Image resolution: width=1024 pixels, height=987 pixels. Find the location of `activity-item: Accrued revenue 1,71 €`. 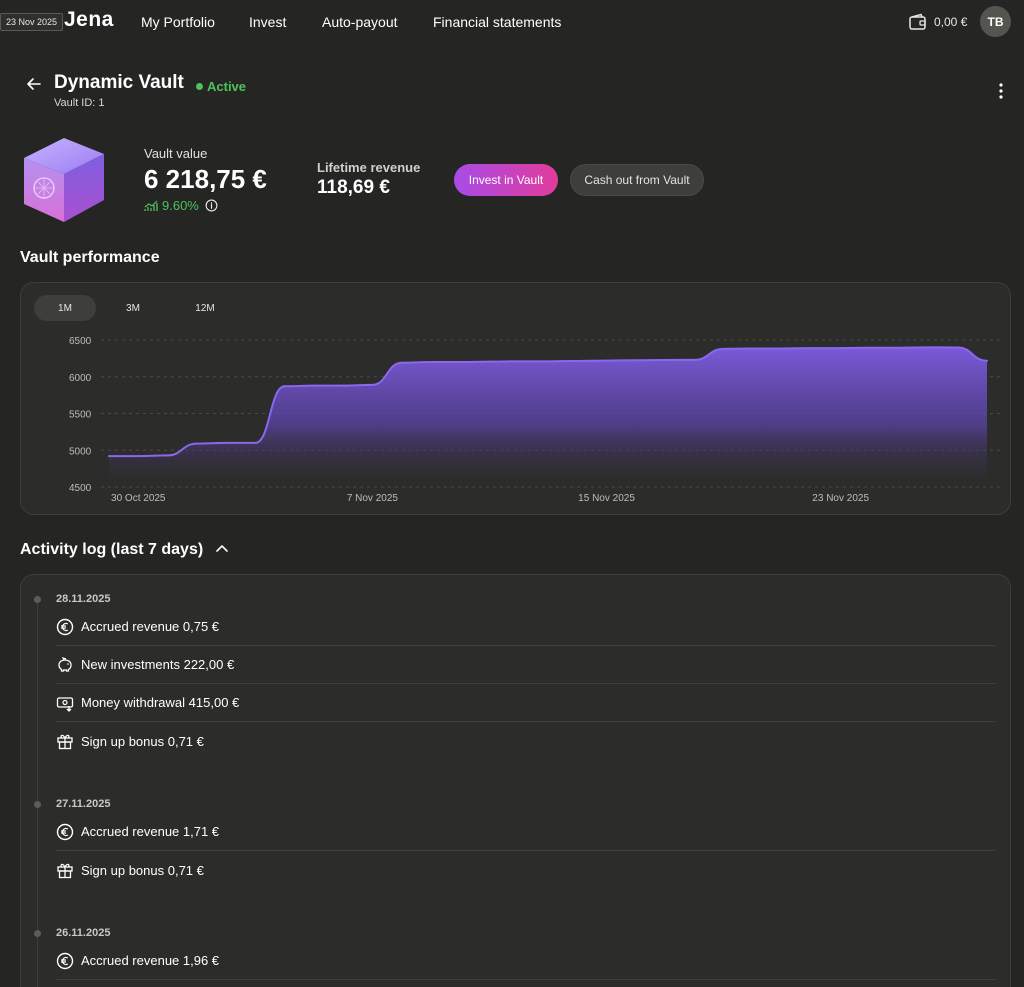

activity-item: Accrued revenue 1,71 € is located at coordinates (526, 832).